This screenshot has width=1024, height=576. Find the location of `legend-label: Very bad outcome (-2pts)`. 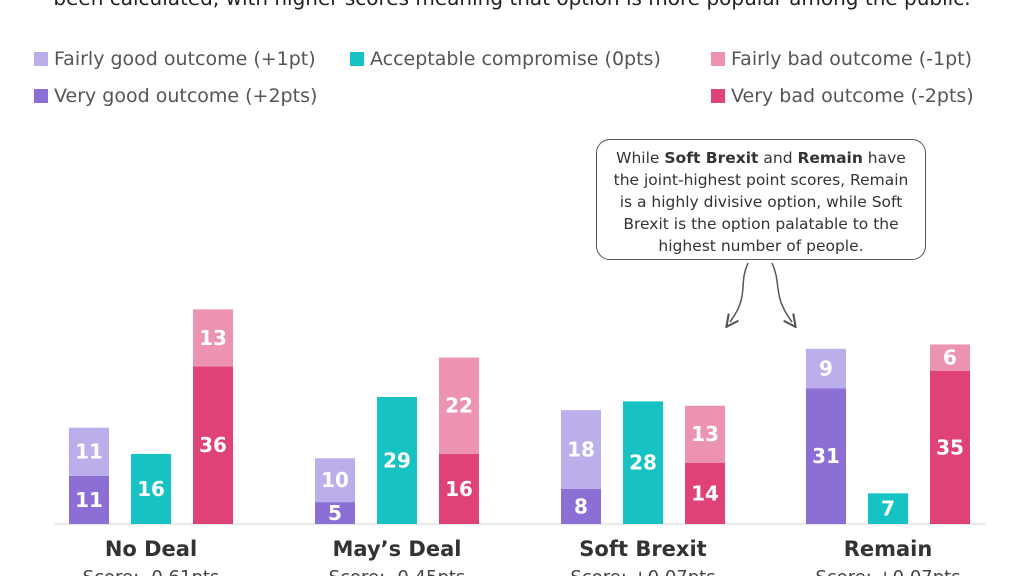

legend-label: Very bad outcome (-2pts) is located at coordinates (852, 96).